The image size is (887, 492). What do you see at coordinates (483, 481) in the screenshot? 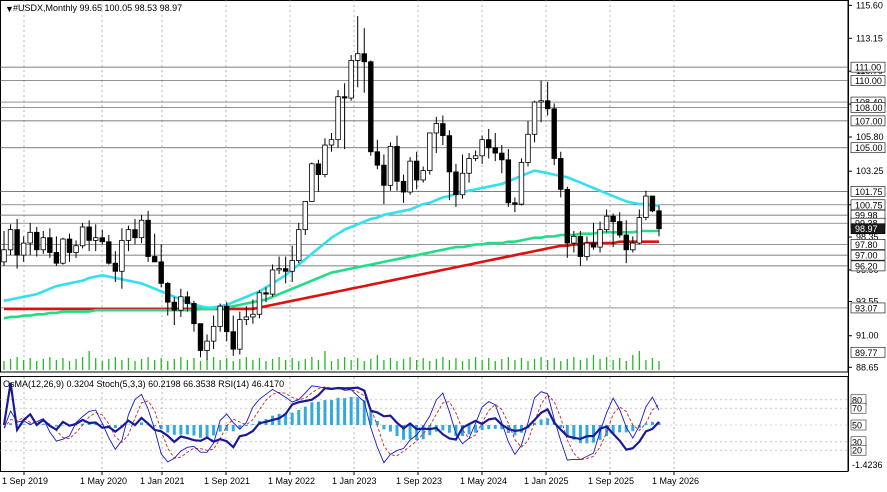
I see `time-axis-label: 1 May 2024` at bounding box center [483, 481].